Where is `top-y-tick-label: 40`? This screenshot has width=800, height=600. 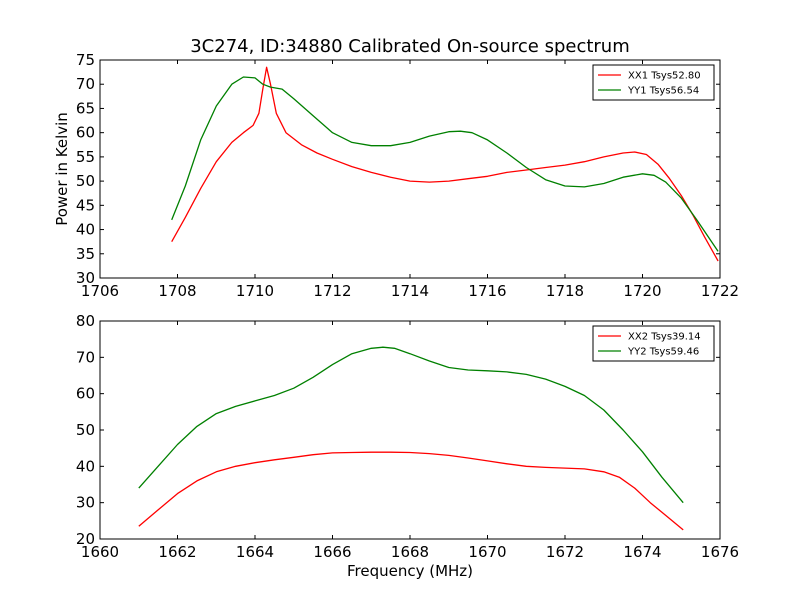 top-y-tick-label: 40 is located at coordinates (85, 230).